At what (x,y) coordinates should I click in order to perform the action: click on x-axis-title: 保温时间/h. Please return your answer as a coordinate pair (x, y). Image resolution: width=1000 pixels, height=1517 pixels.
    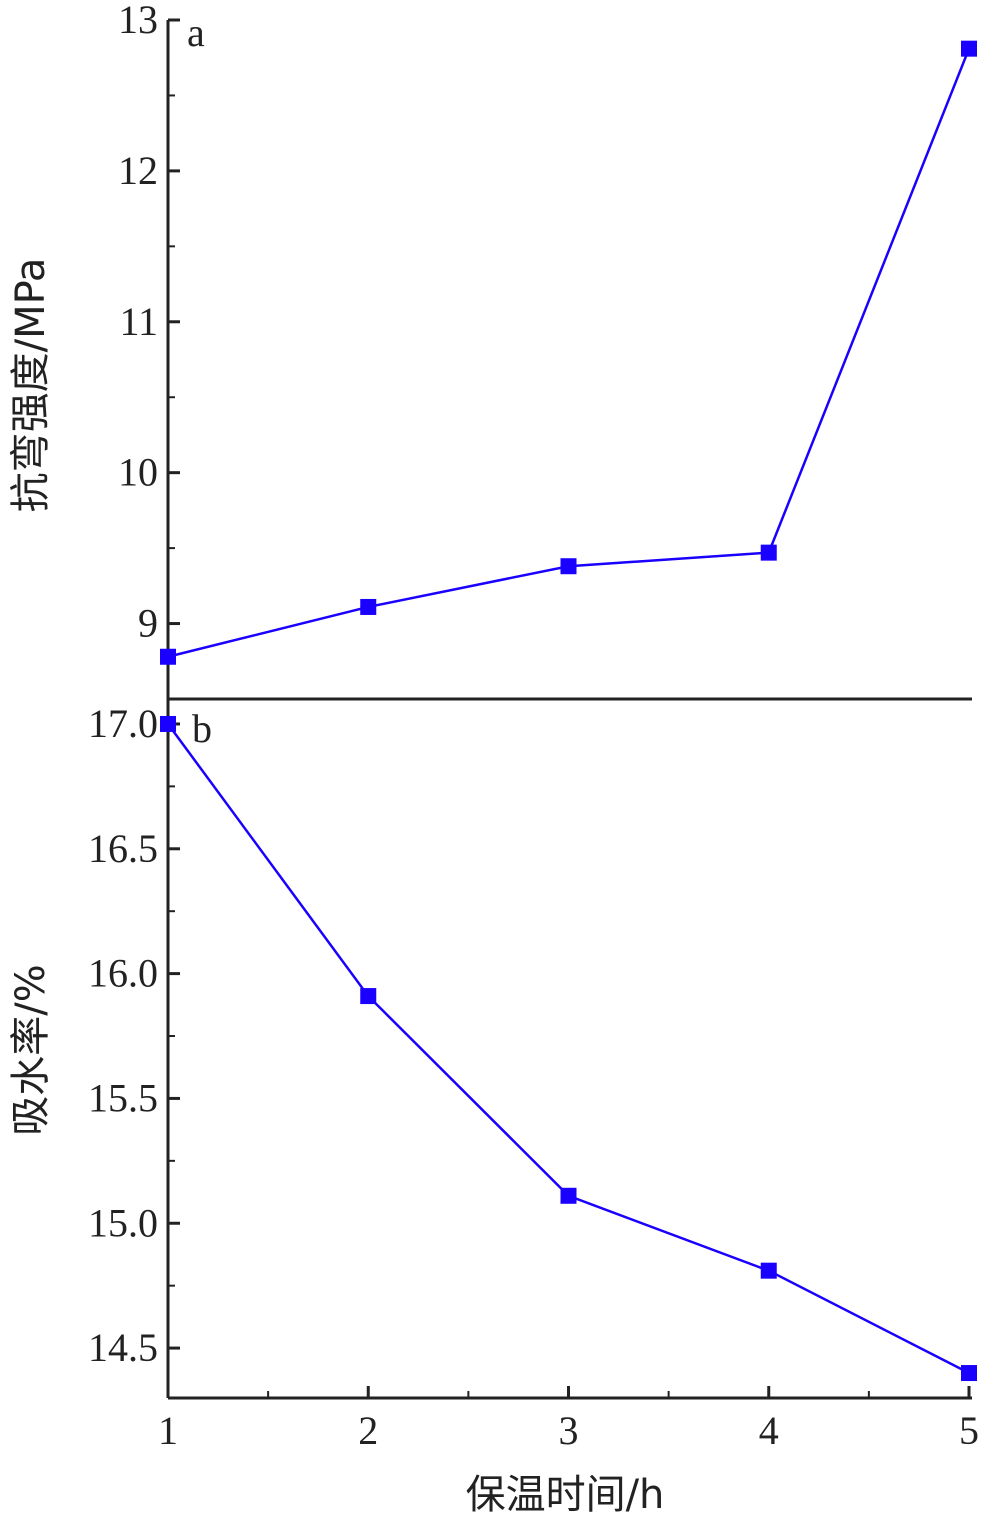
    Looking at the image, I should click on (565, 1494).